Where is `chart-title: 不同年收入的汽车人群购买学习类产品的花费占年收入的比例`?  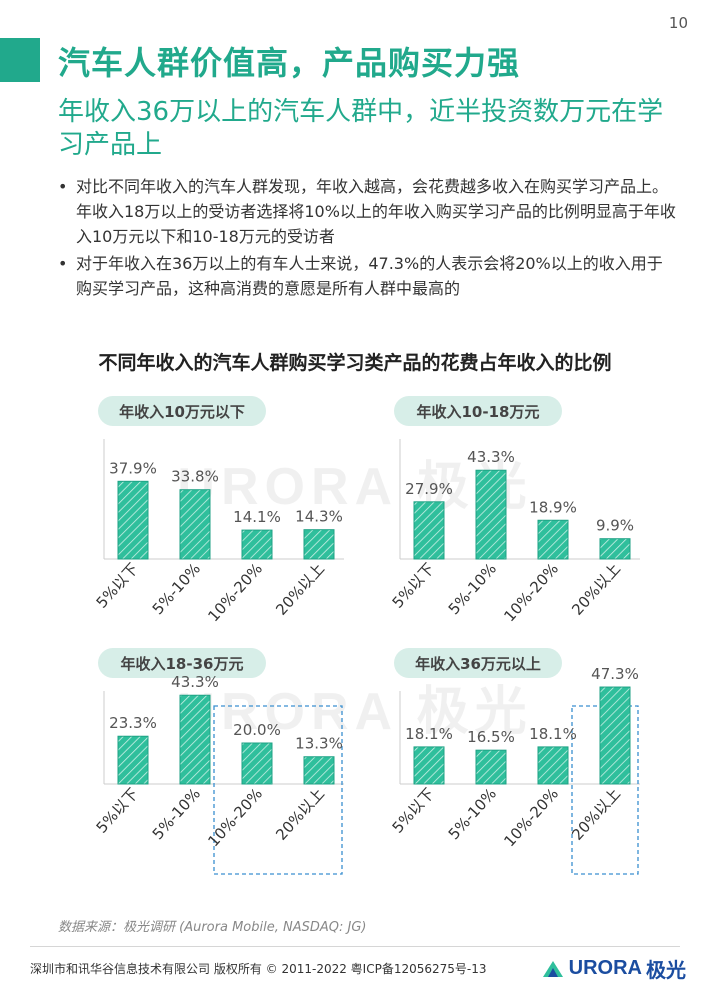 chart-title: 不同年收入的汽车人群购买学习类产品的花费占年收入的比例 is located at coordinates (355, 363).